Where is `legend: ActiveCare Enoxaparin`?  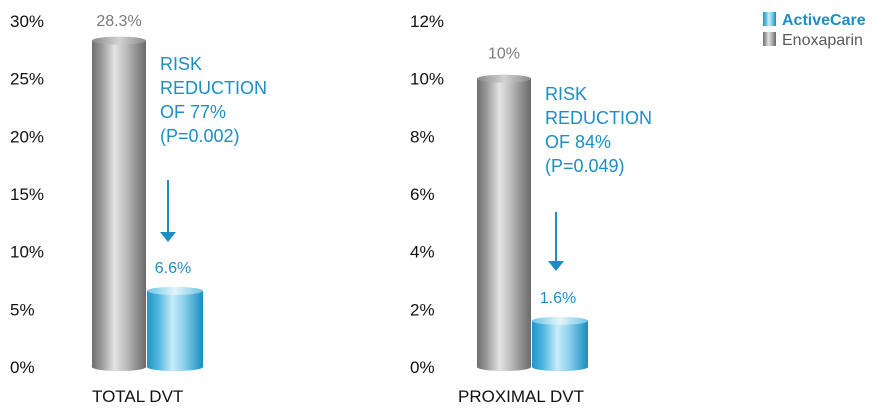 legend: ActiveCare Enoxaparin is located at coordinates (814, 30).